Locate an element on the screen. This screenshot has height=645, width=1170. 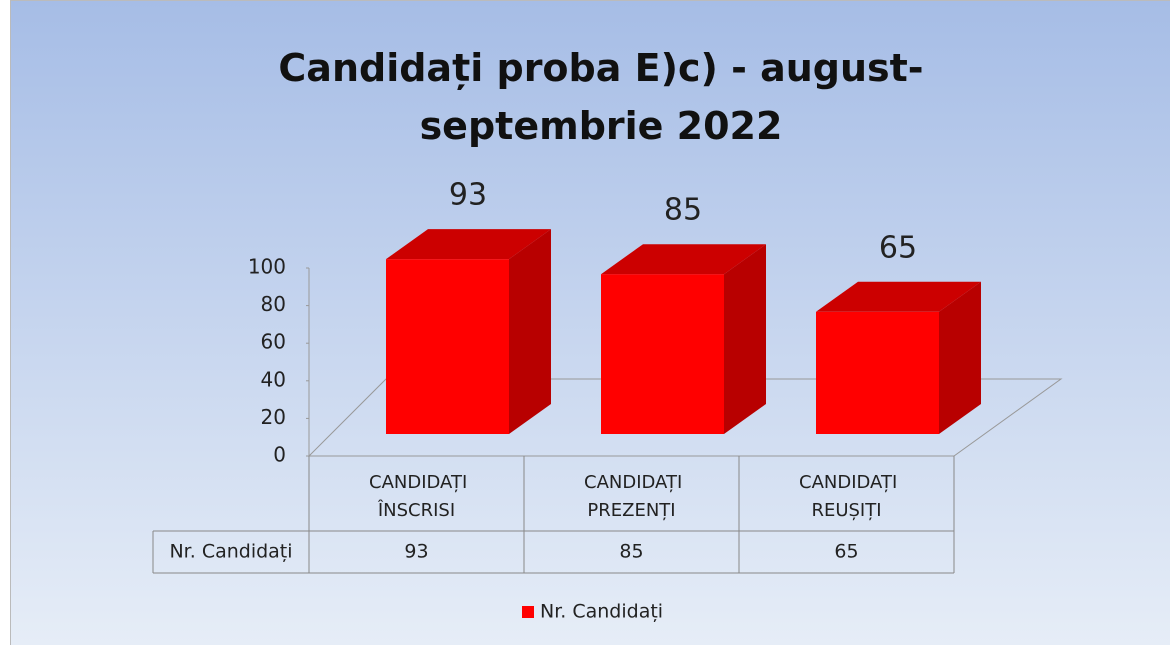
y-tick-label: 100 is located at coordinates (267, 267).